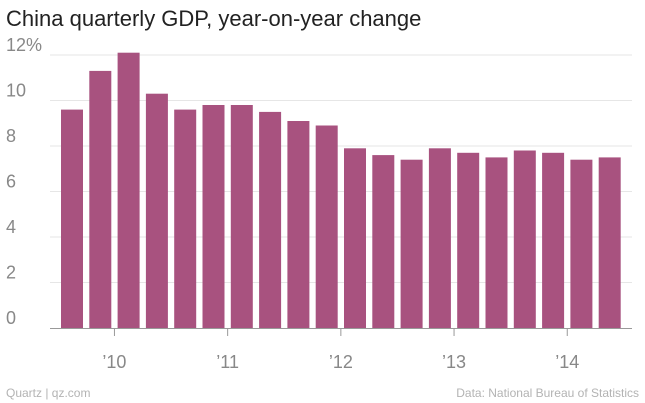 The image size is (645, 403). What do you see at coordinates (24, 181) in the screenshot?
I see `y-tick-labels: 0 2 4 6 8 10 12%` at bounding box center [24, 181].